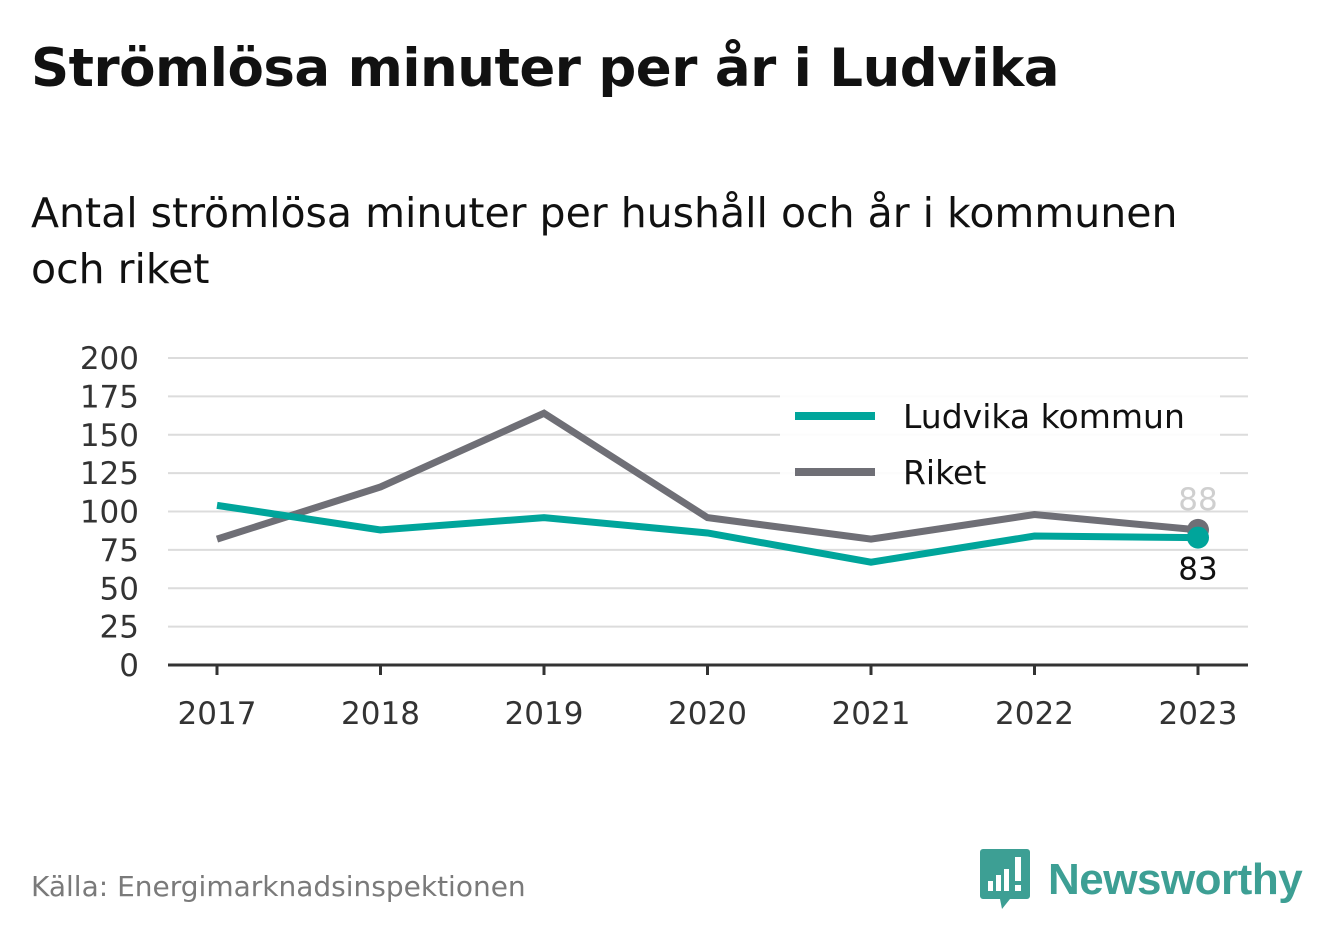 The width and height of the screenshot is (1322, 939). I want to click on end-label-riket: 88, so click(1197, 500).